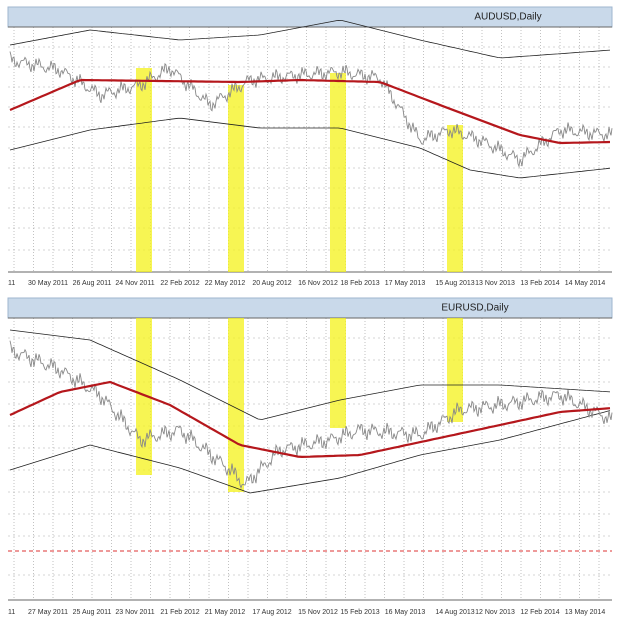 Image resolution: width=619 pixels, height=637 pixels. Describe the element at coordinates (495, 612) in the screenshot. I see `x-axis-label: 12 Nov 2013` at that location.